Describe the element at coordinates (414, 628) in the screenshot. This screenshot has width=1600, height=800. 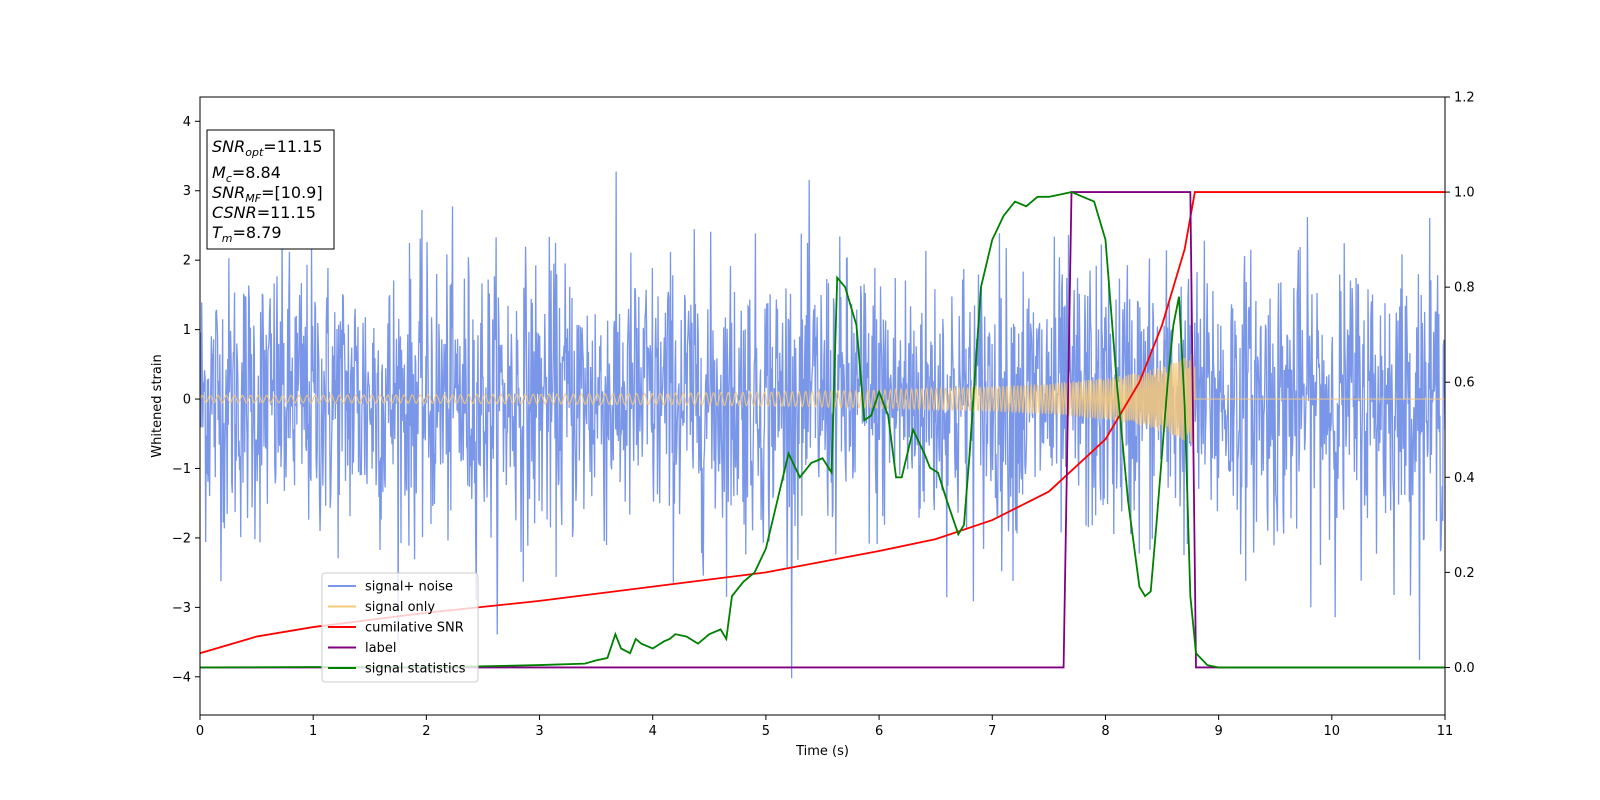
I see `legend-entry: cumilative SNR` at that location.